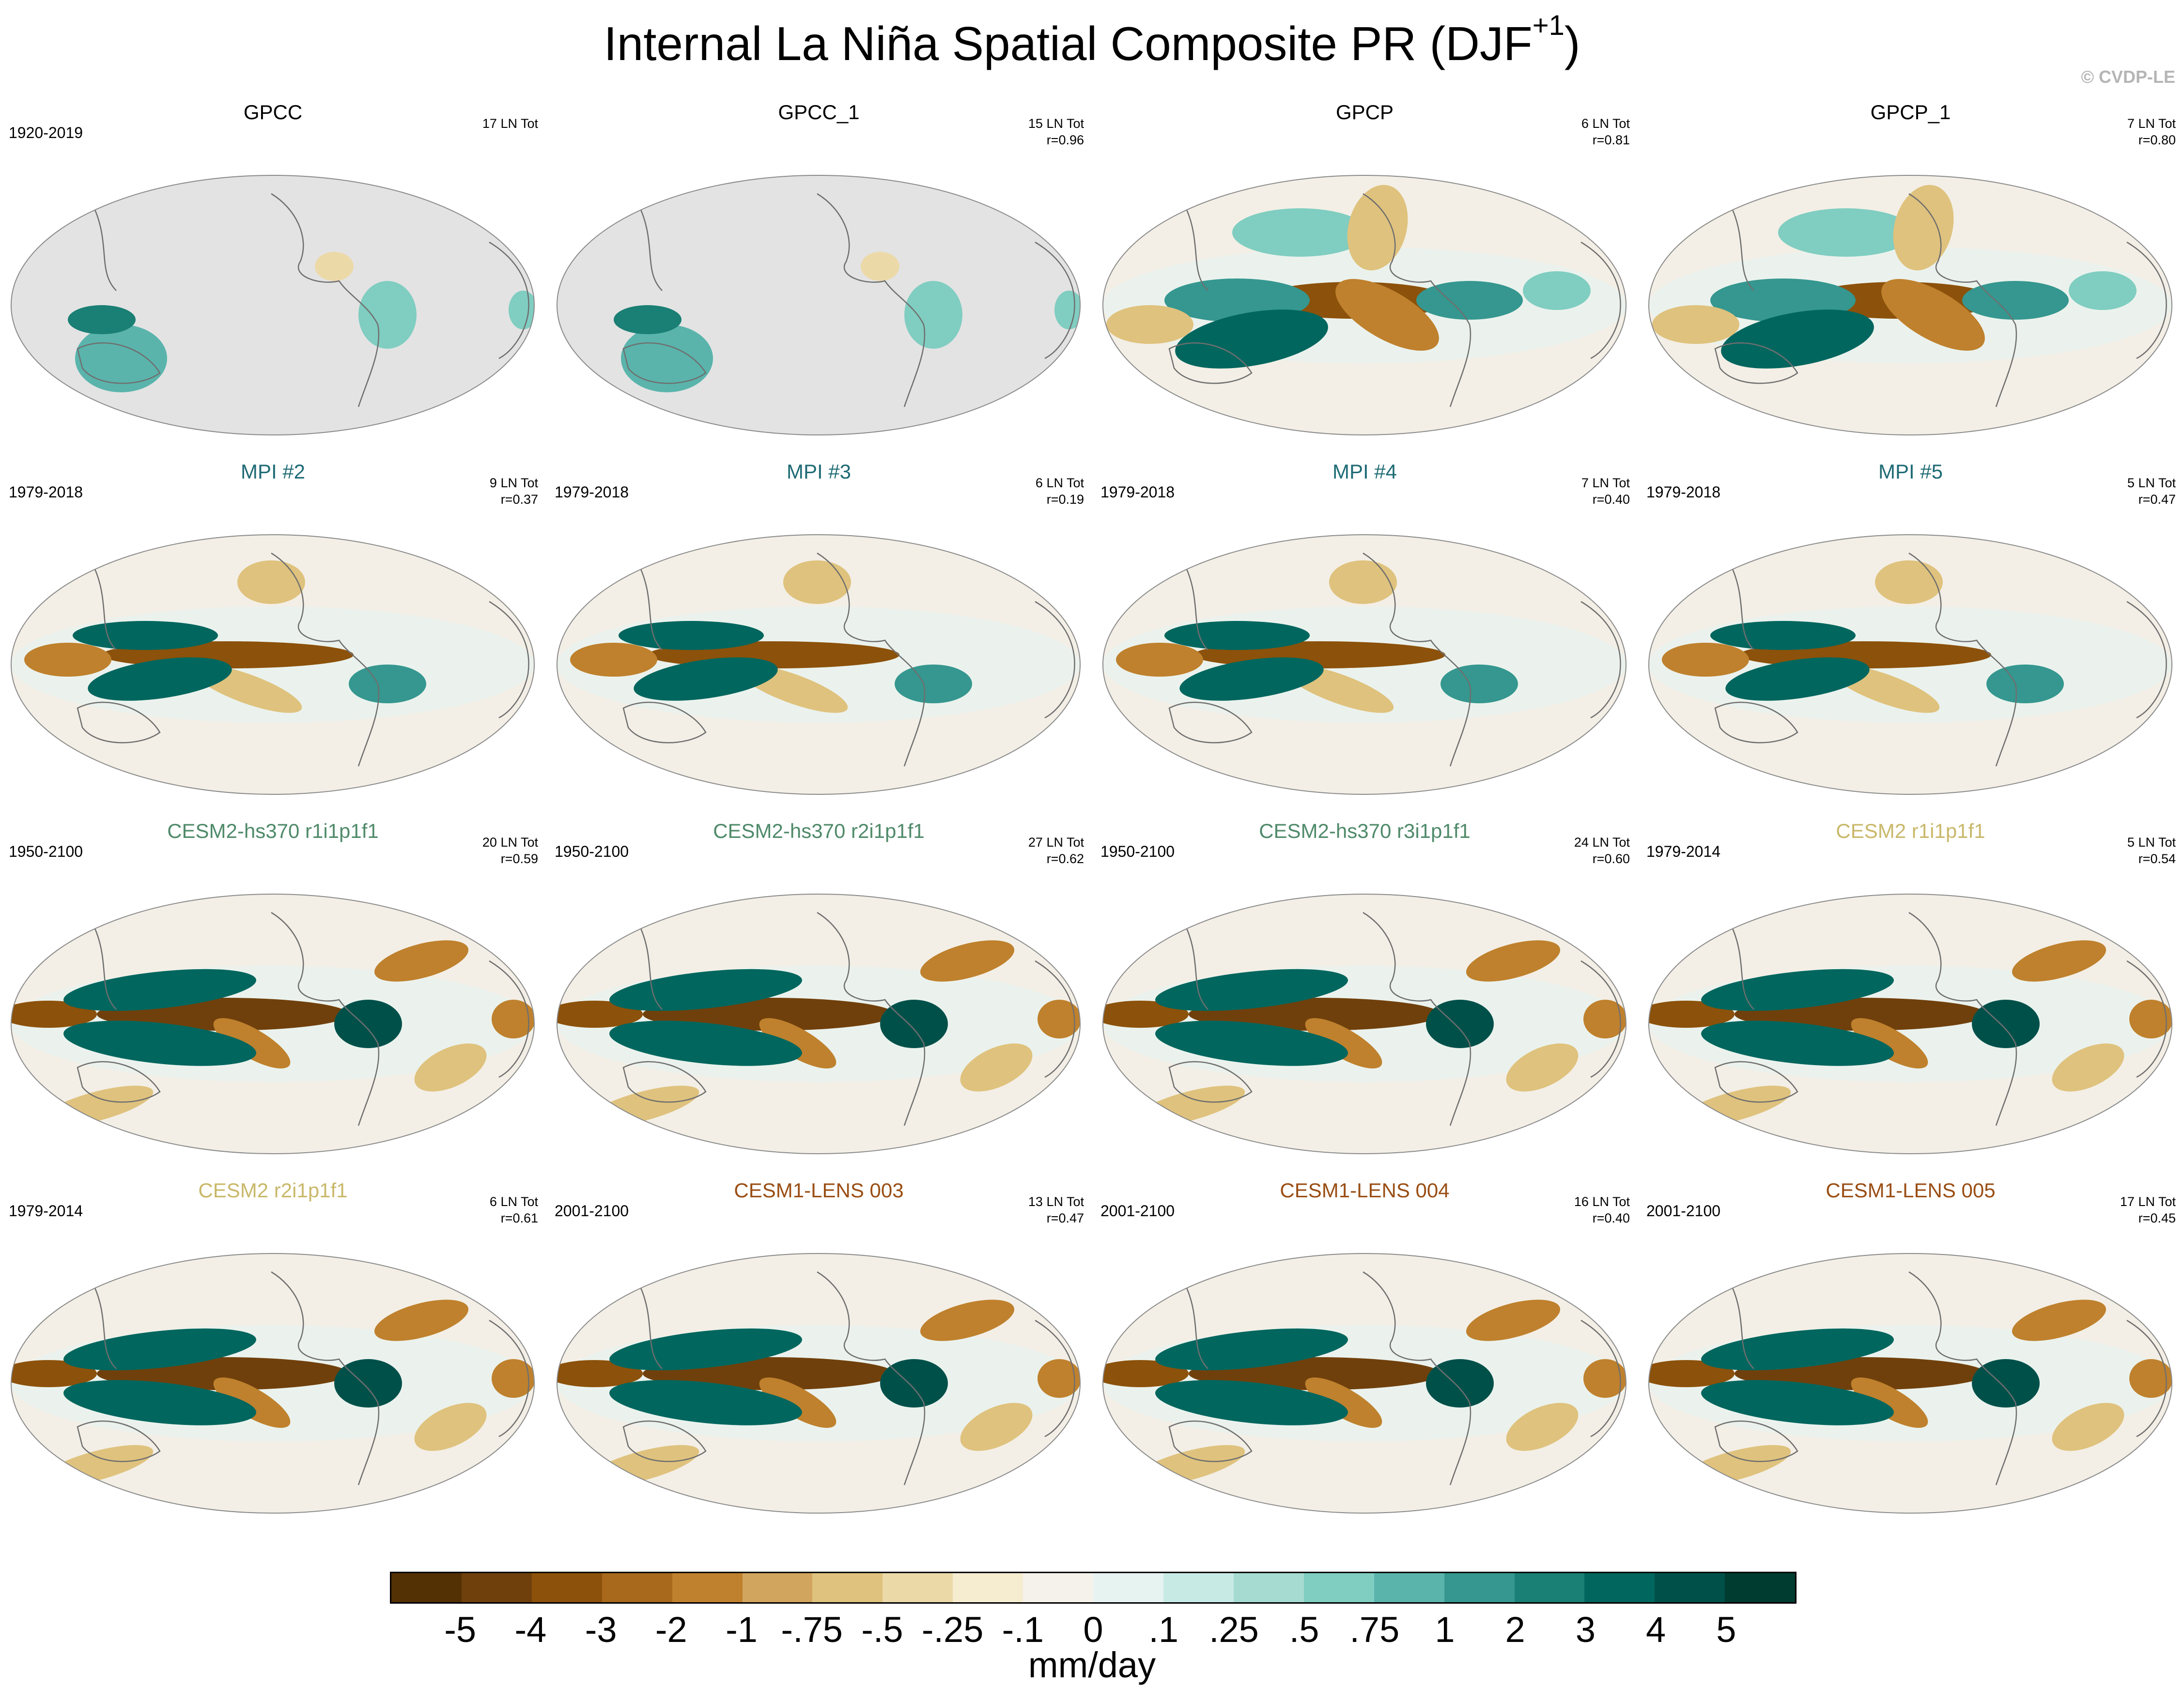 The width and height of the screenshot is (2184, 1702). What do you see at coordinates (1056, 1209) in the screenshot?
I see `panel-stats: 13 LN Tot r=0.47` at bounding box center [1056, 1209].